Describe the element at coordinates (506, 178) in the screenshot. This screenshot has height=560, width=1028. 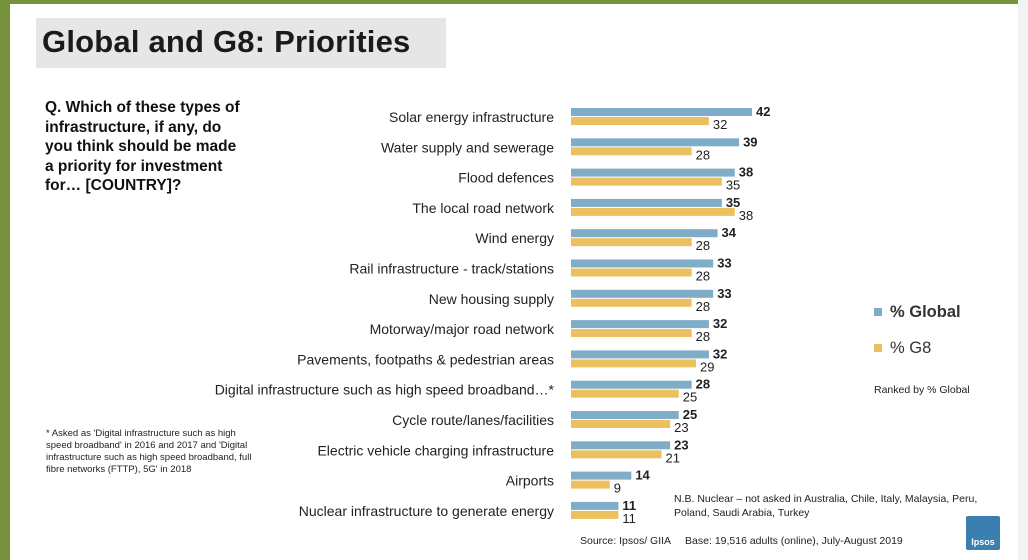
I see `category-label: Flood defences` at that location.